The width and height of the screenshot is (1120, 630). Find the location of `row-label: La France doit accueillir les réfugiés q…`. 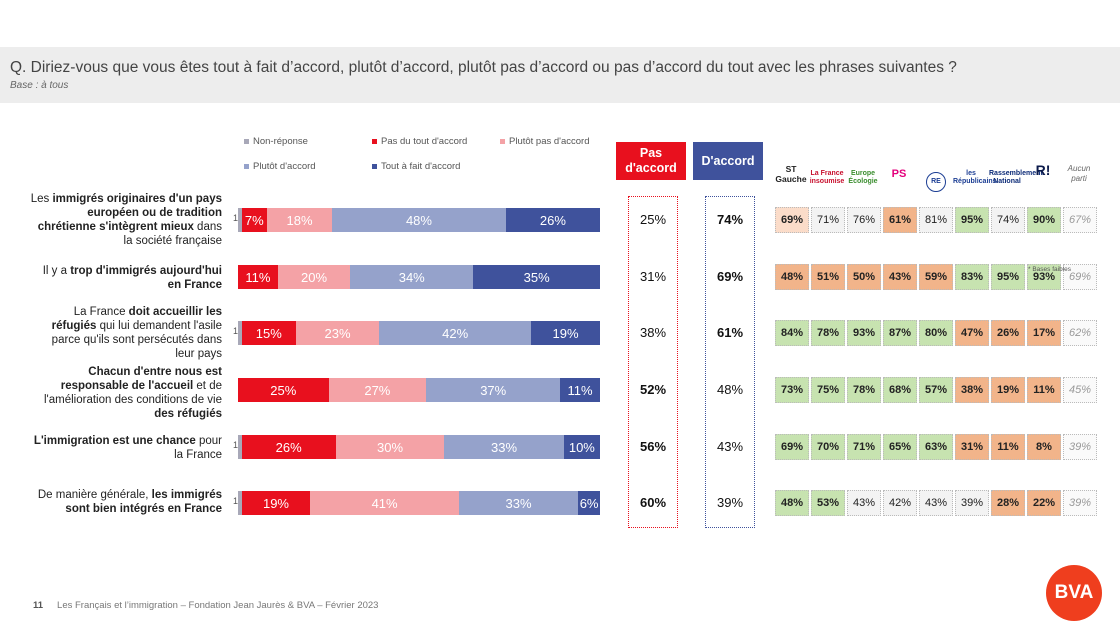

row-label: La France doit accueillir les réfugiés q… is located at coordinates (136, 333).